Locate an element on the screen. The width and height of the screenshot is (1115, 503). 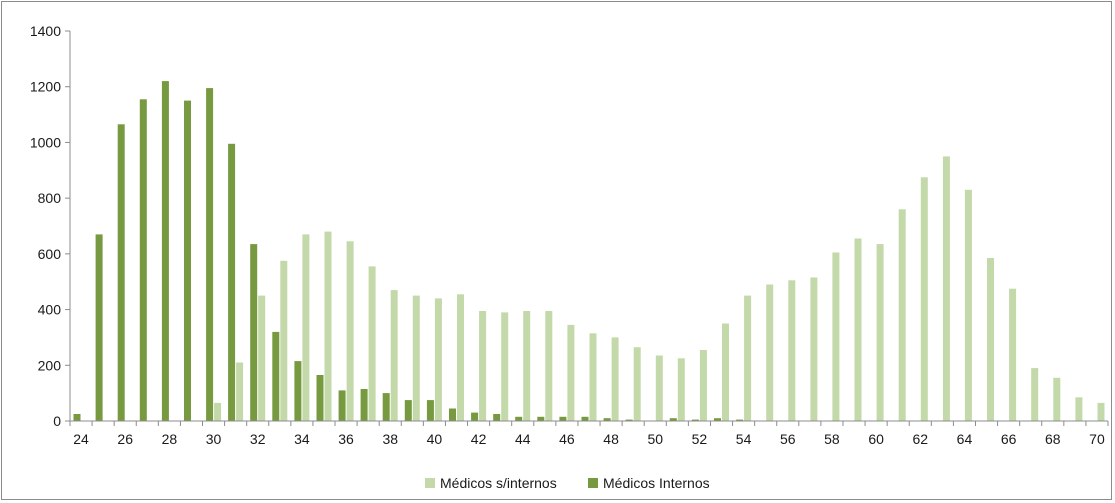
x-tick-label-56: 56 is located at coordinates (788, 439).